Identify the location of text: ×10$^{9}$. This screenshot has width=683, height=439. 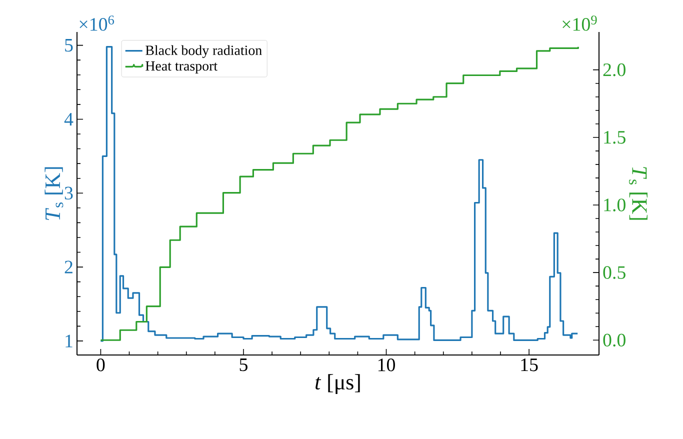
(579, 23).